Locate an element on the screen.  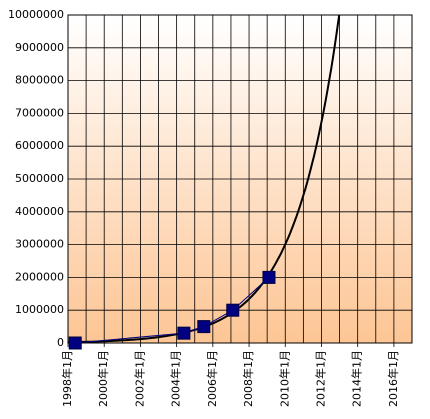
y-tick-label: 6000000 is located at coordinates (39, 145).